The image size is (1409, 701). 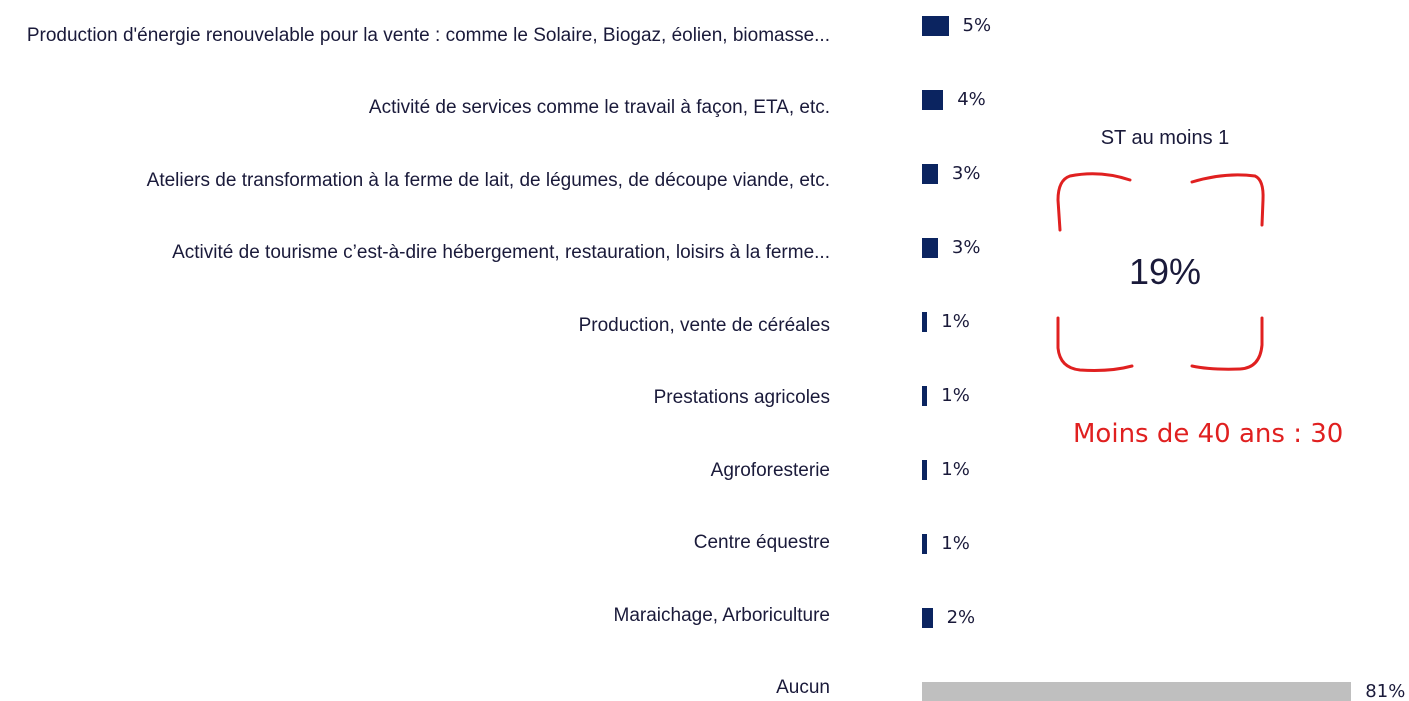 I want to click on summary-value: 19%, so click(x=1165, y=271).